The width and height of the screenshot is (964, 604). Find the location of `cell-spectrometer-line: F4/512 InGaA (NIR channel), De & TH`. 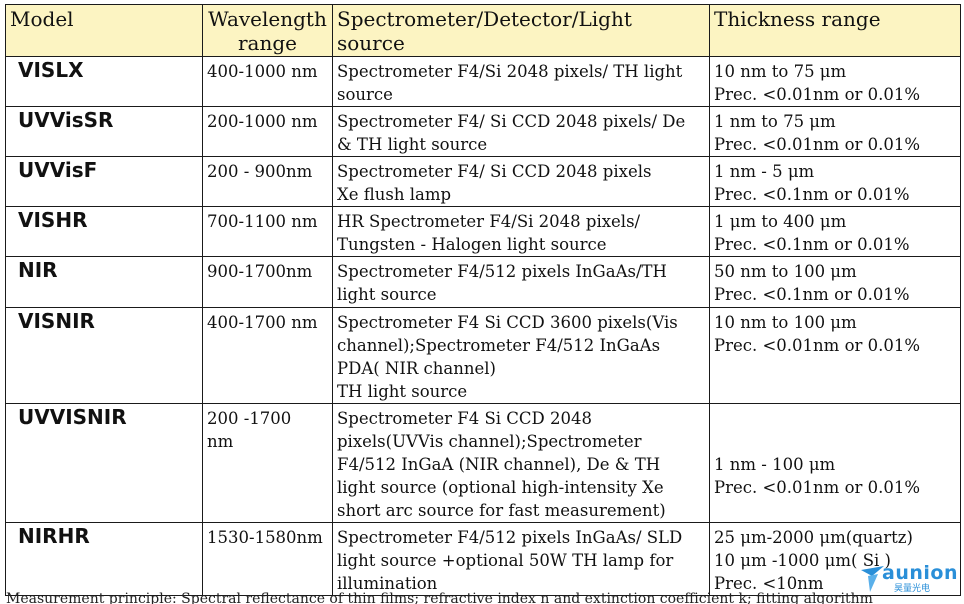

cell-spectrometer-line: F4/512 InGaA (NIR channel), De & TH is located at coordinates (499, 464).